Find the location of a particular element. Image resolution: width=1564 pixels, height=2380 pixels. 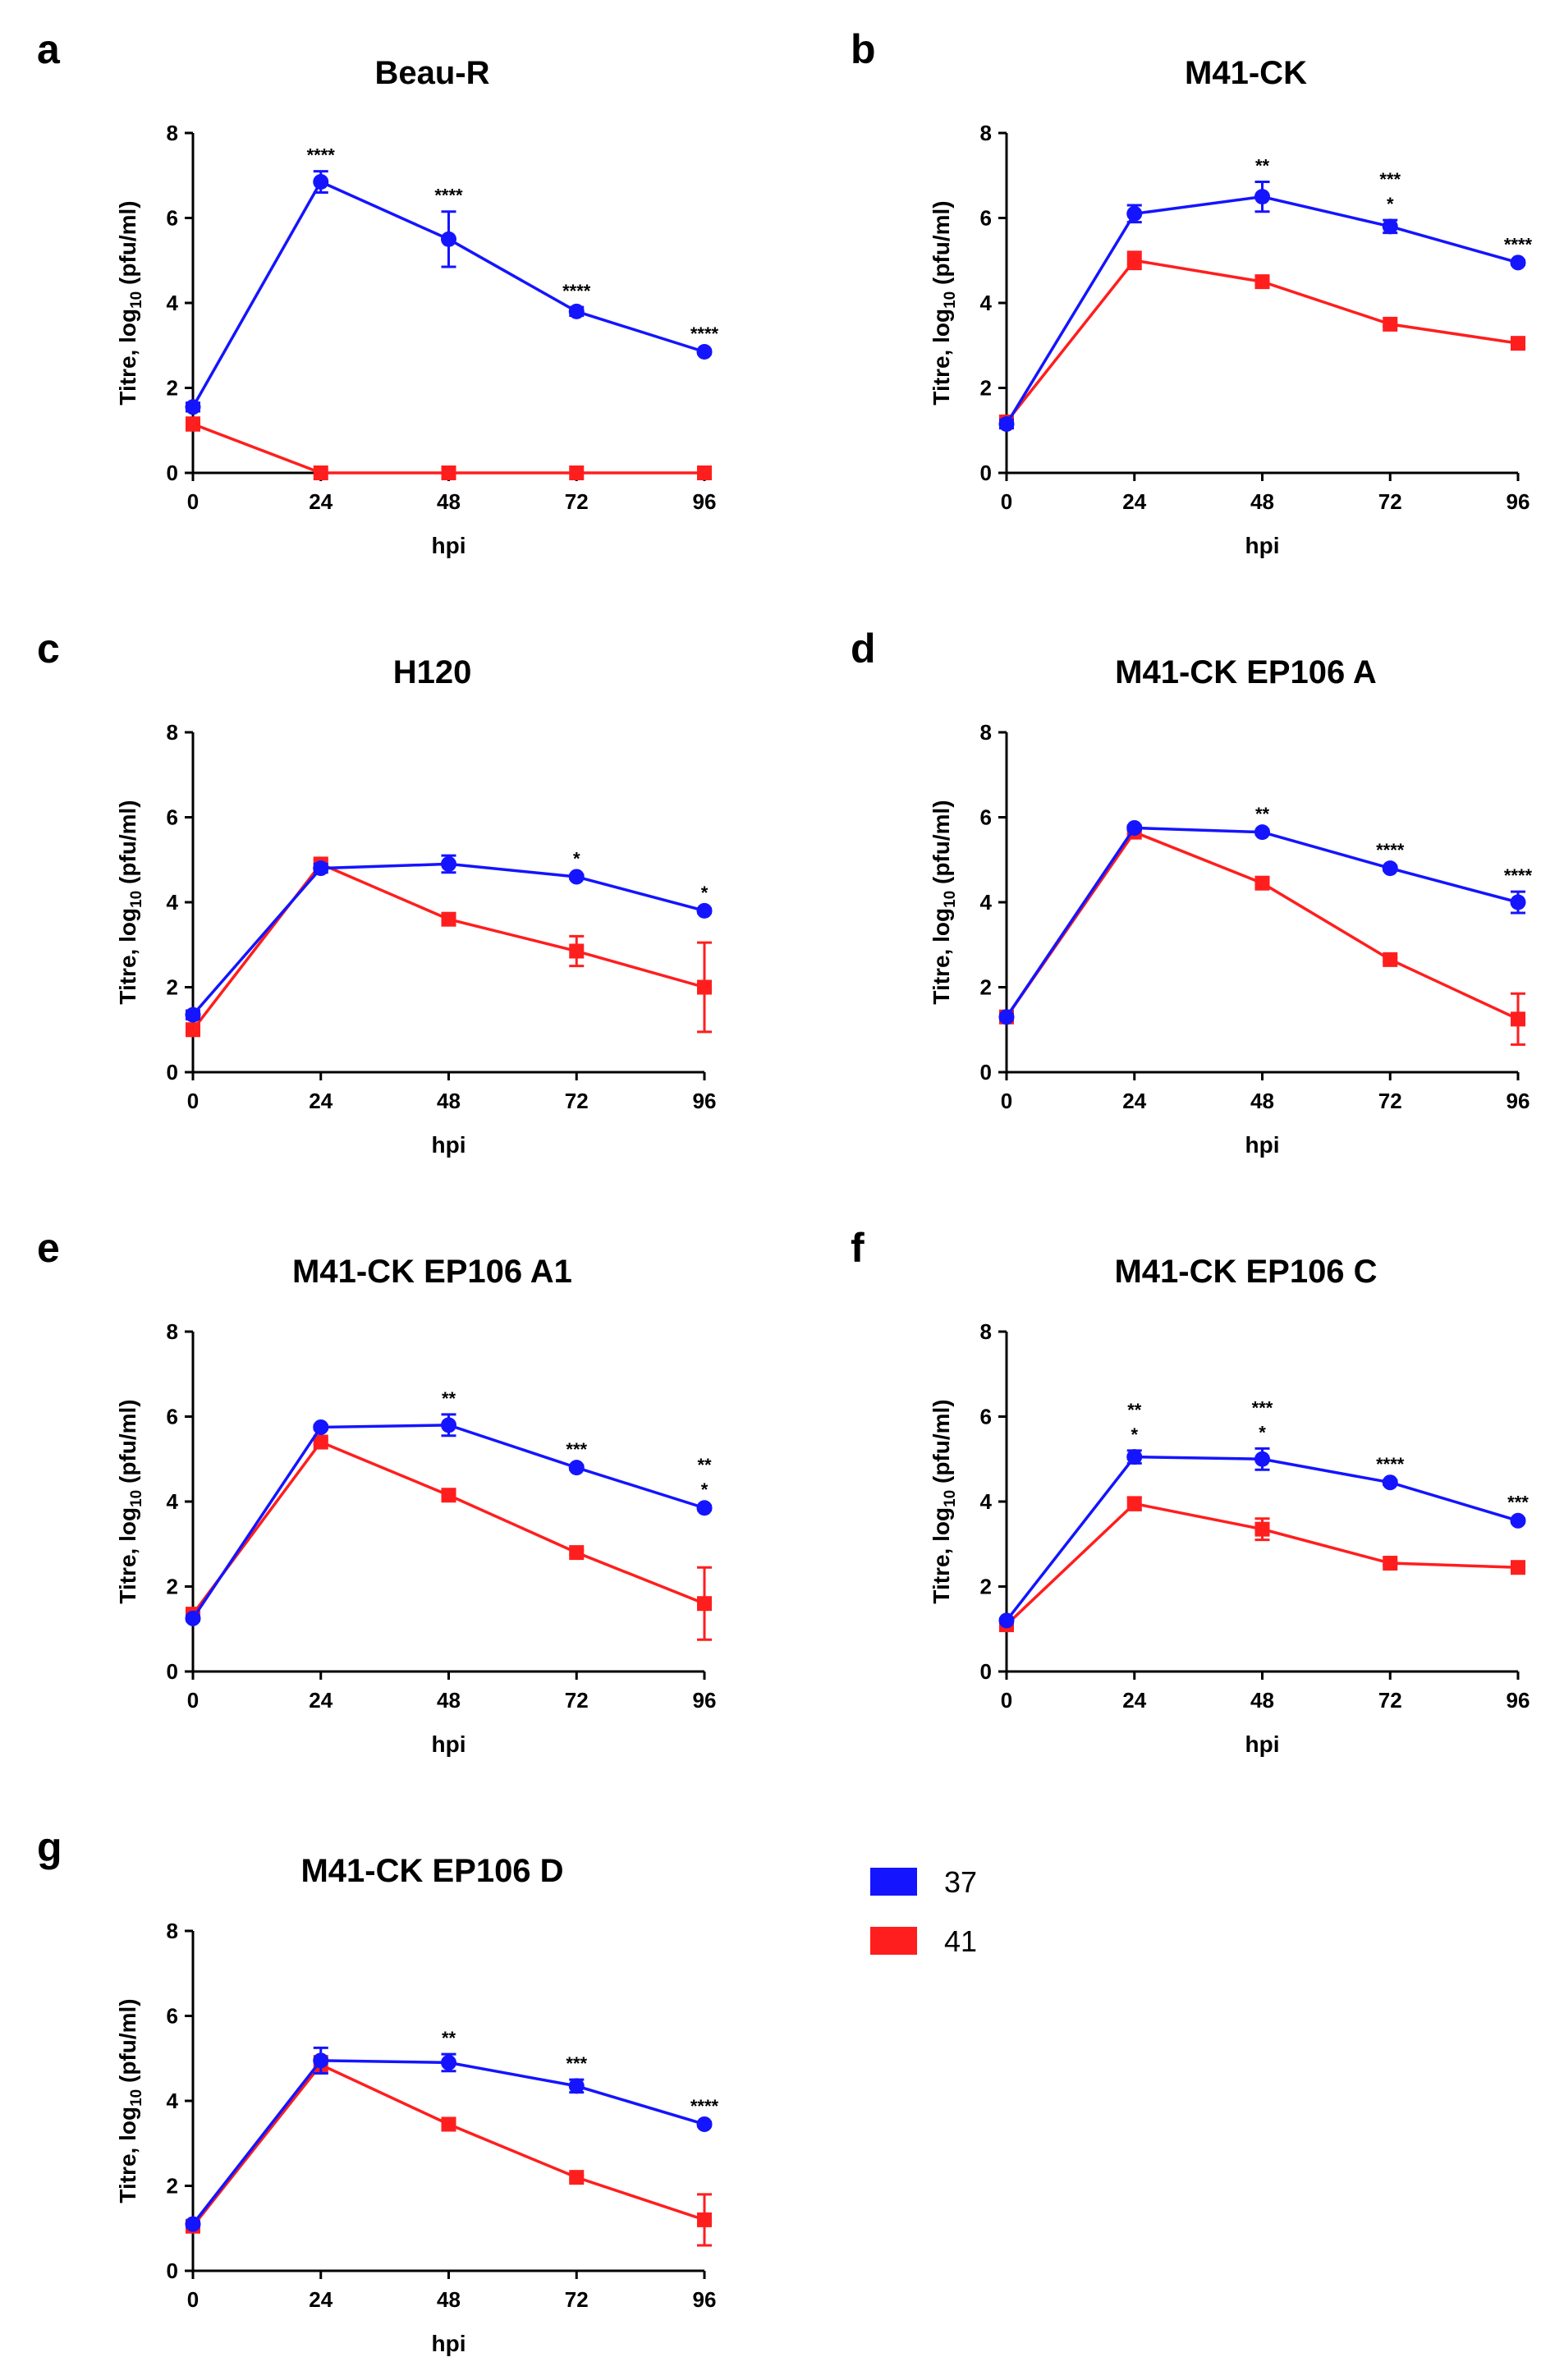

significance-label: **** is located at coordinates (1518, 244).